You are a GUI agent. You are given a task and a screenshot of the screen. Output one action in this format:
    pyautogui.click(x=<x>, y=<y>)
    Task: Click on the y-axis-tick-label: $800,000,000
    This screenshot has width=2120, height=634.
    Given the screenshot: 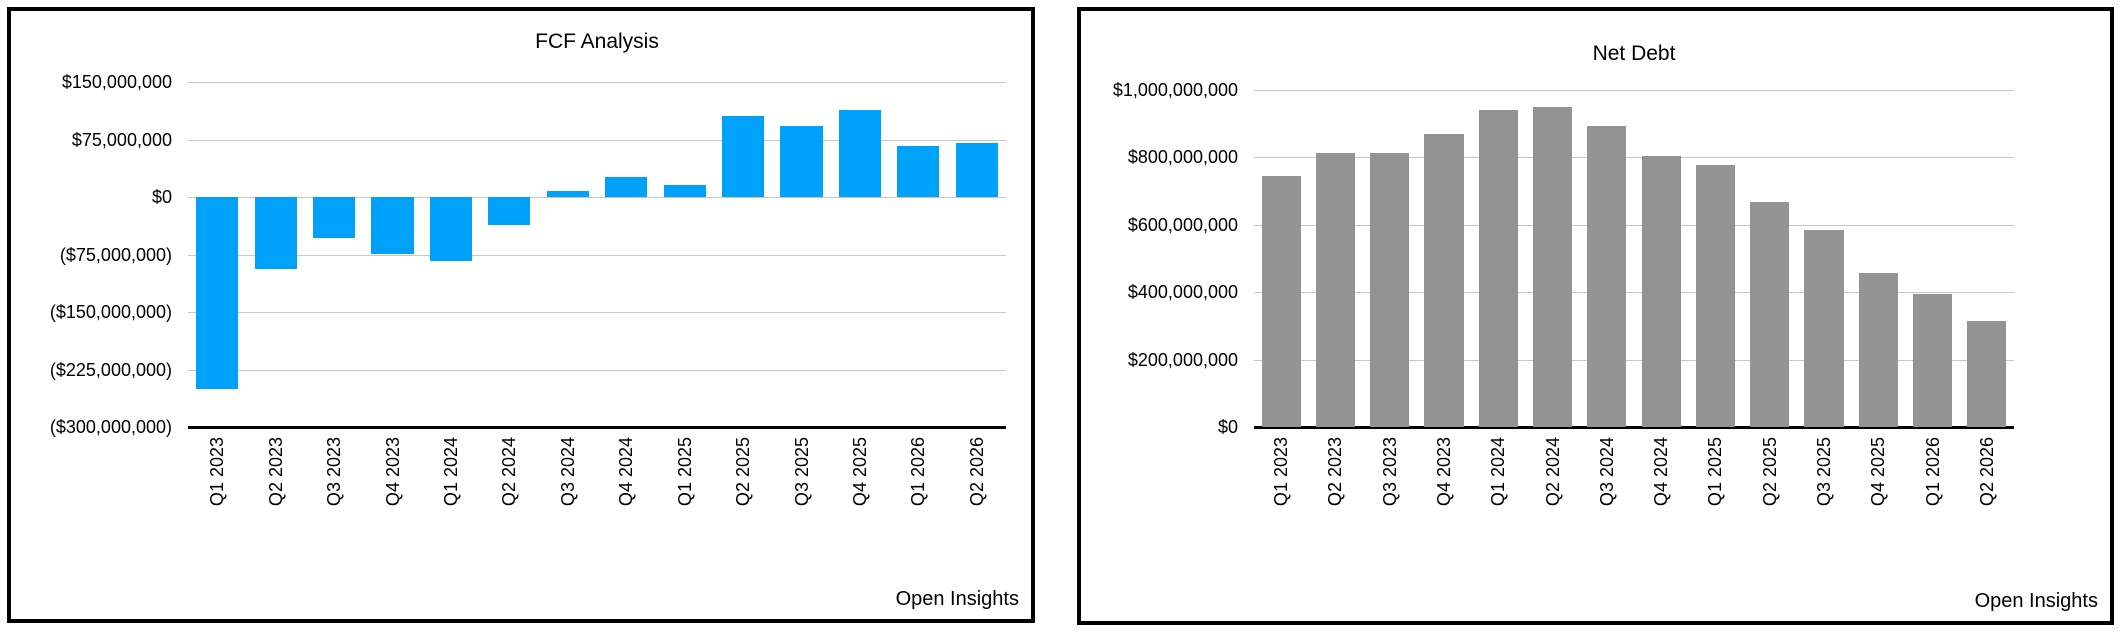 What is the action you would take?
    pyautogui.click(x=1182, y=157)
    